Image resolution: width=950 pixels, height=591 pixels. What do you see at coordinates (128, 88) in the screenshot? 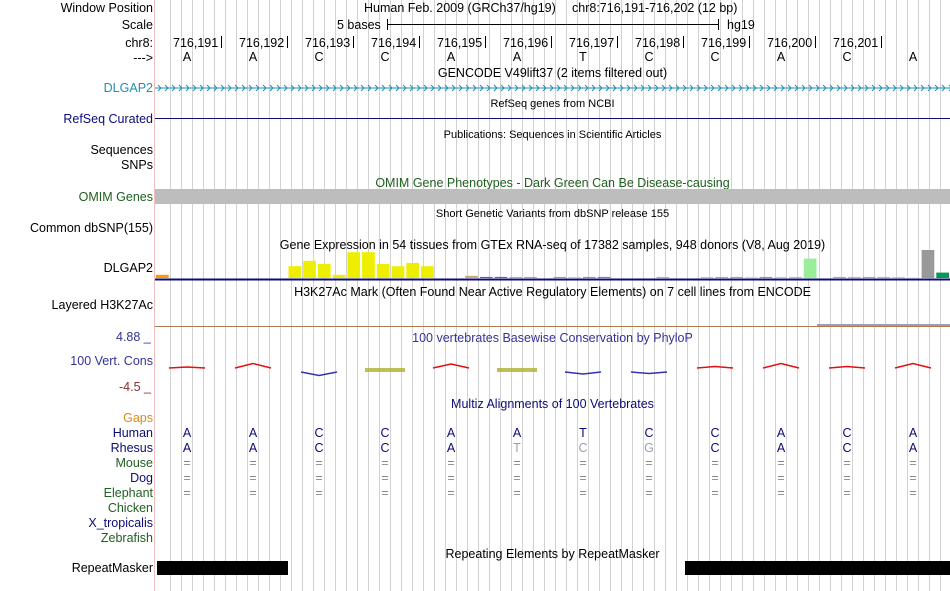
I see `gencode-track-label: DLGAP2` at bounding box center [128, 88].